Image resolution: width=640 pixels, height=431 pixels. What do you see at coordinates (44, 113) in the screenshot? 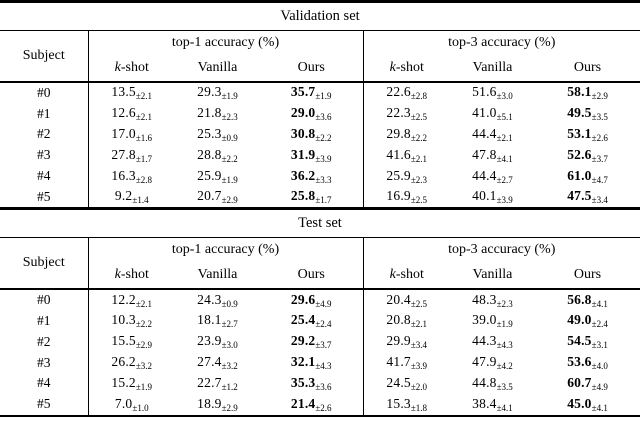
I see `subject-cell: #1` at bounding box center [44, 113].